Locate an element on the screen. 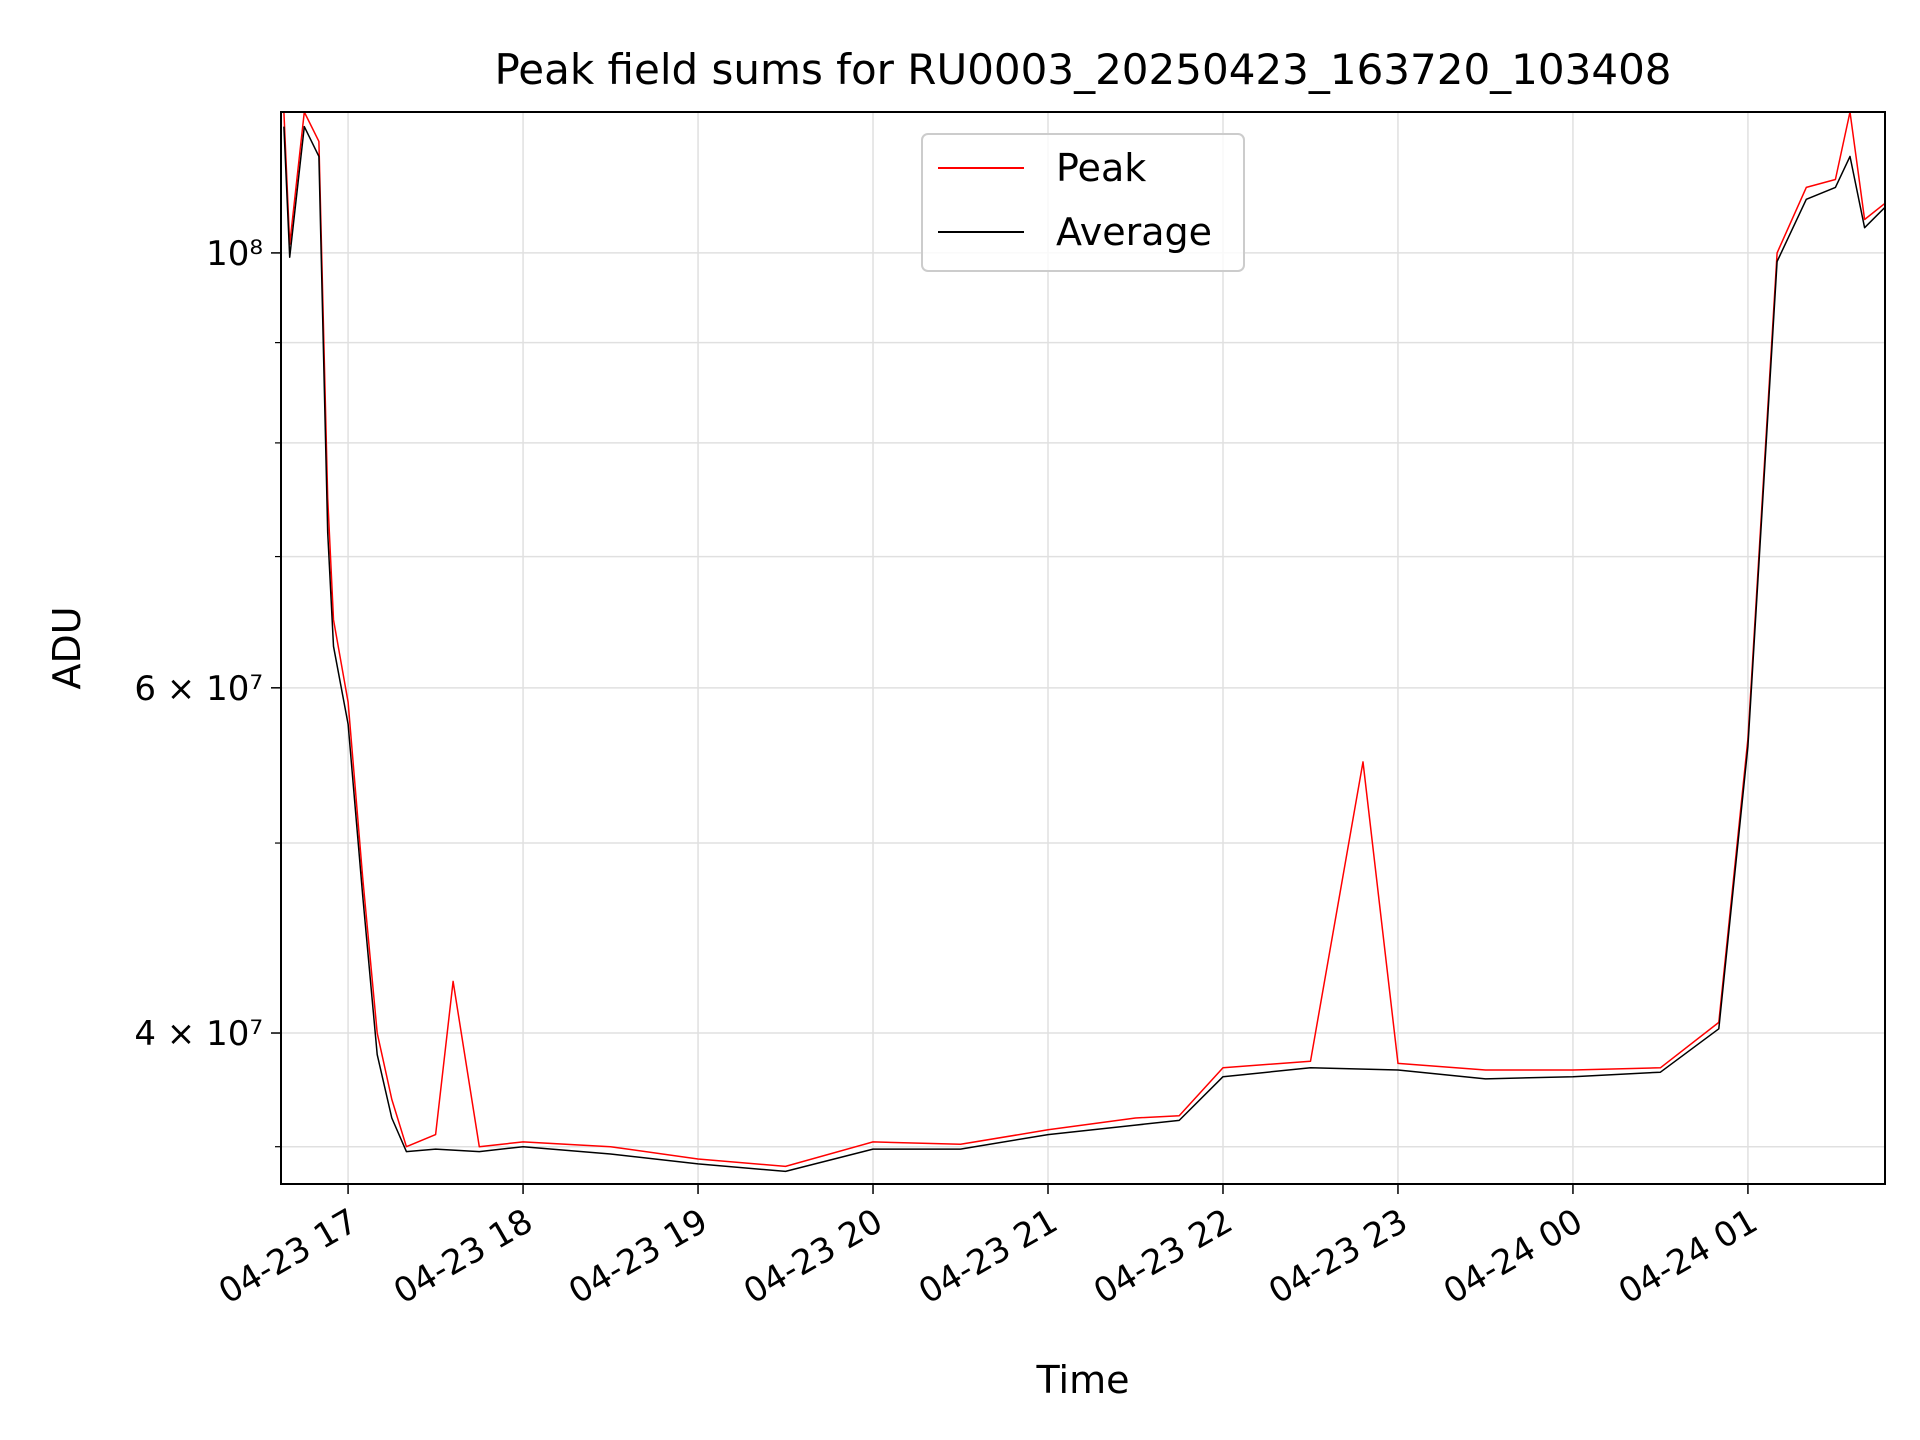 This screenshot has width=1920, height=1440. y-tick-label: 10⁸ is located at coordinates (234, 254).